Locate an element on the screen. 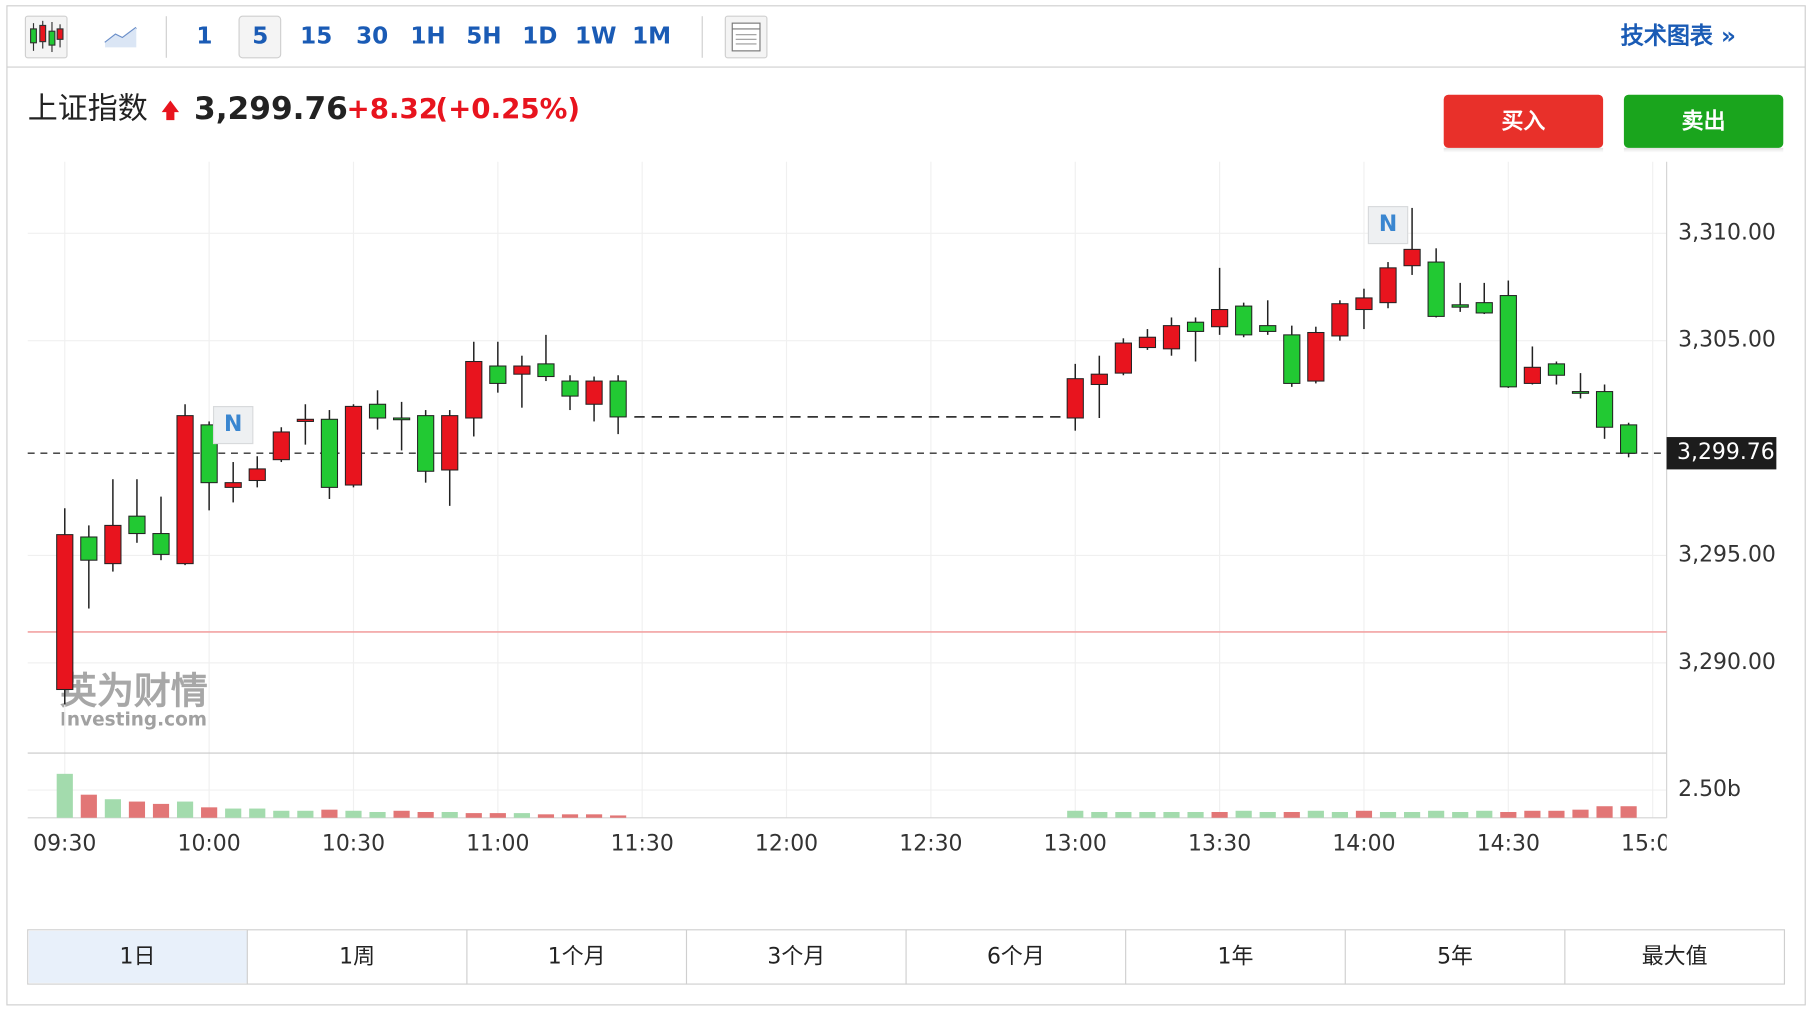 This screenshot has width=1811, height=1013. range-tab: 1年 is located at coordinates (1236, 957).